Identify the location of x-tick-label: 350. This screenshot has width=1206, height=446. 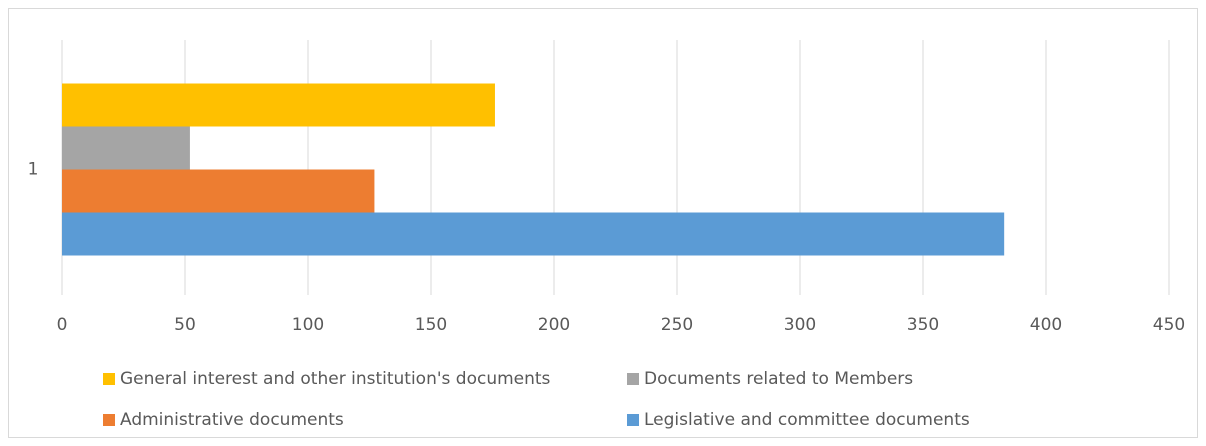
(923, 325).